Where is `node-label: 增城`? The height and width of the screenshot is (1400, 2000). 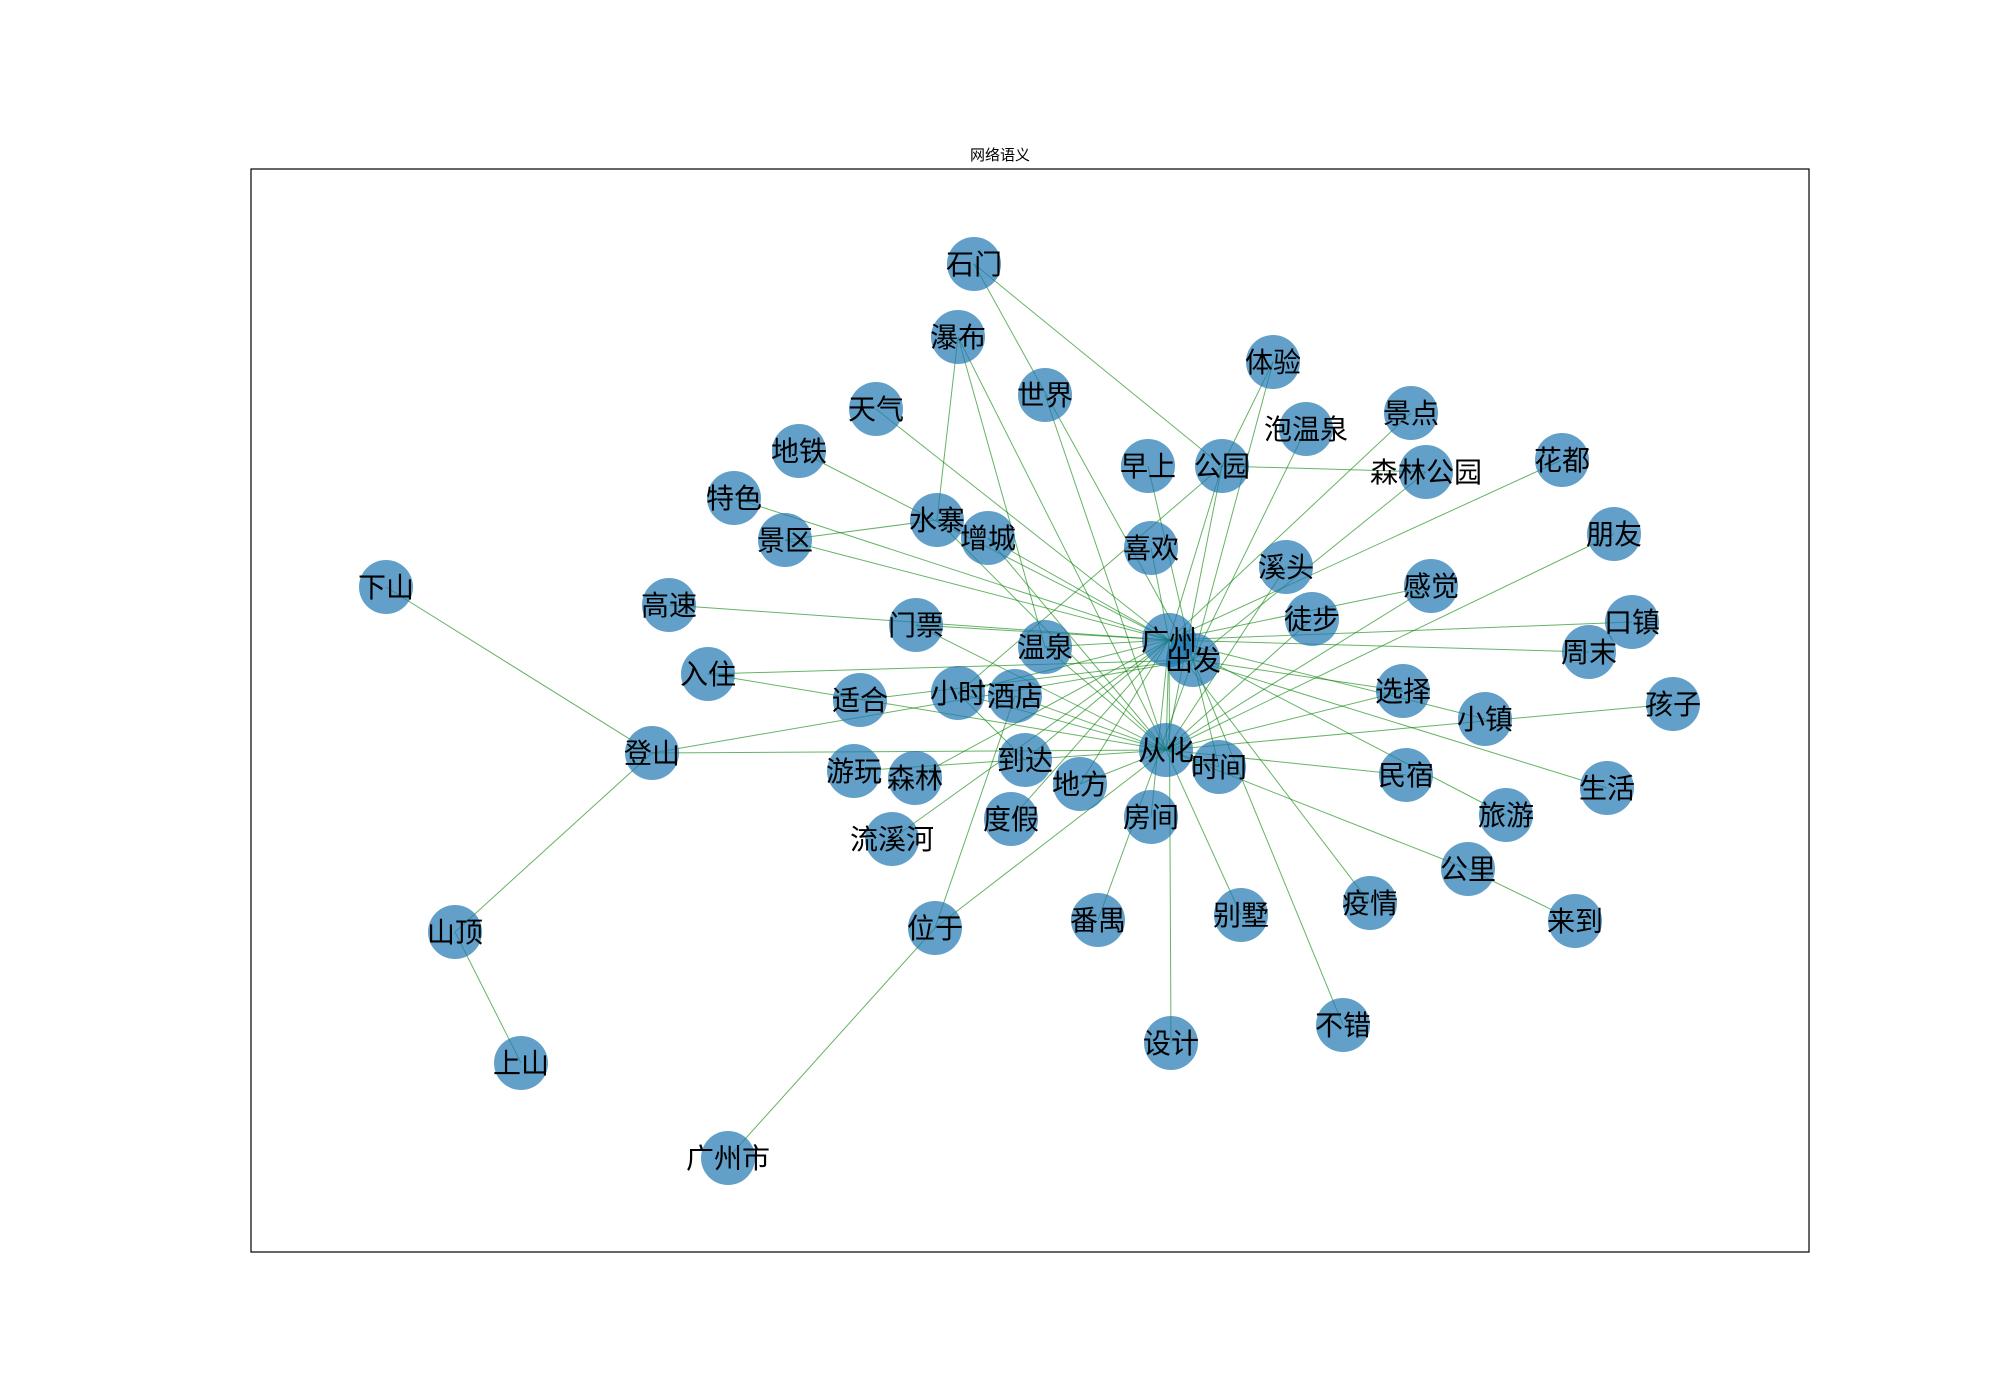
node-label: 增城 is located at coordinates (988, 538).